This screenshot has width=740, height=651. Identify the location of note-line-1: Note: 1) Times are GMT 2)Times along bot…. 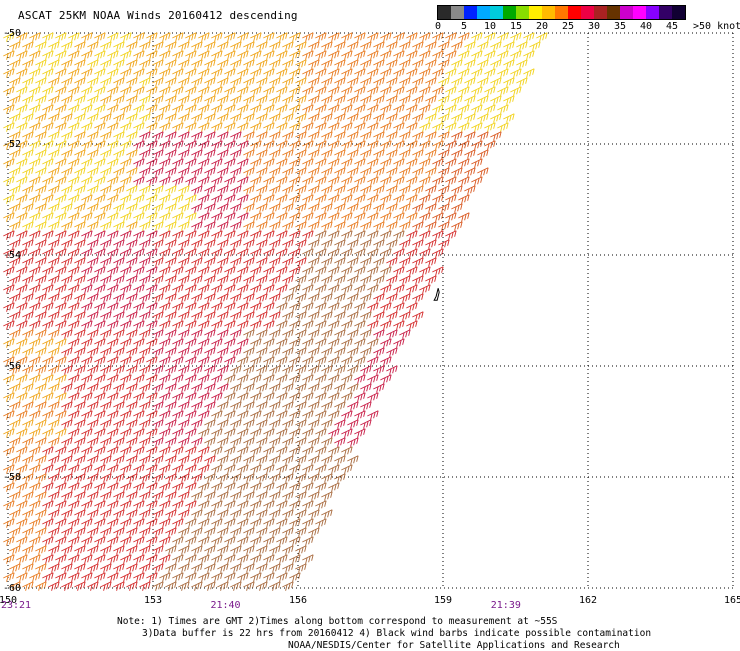
(337, 621).